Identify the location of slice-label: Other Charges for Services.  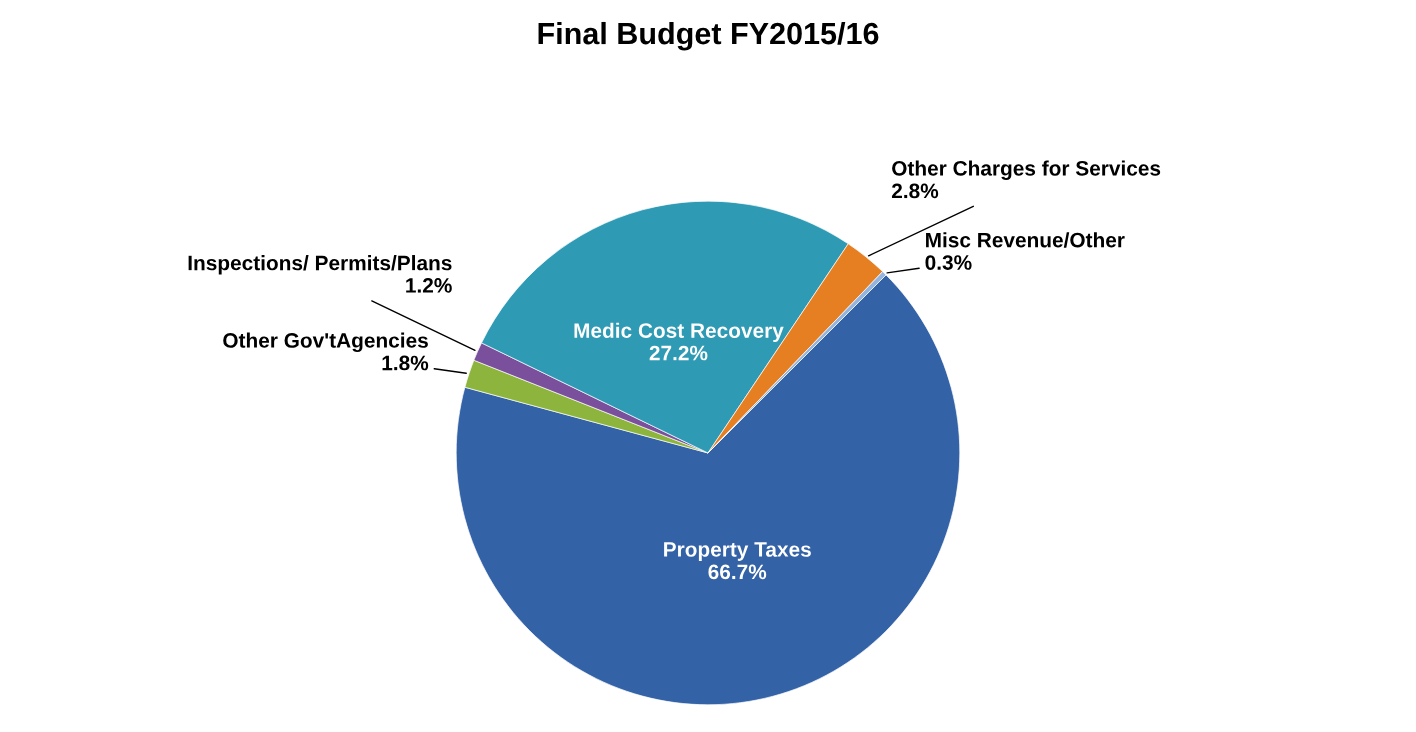
(1026, 170).